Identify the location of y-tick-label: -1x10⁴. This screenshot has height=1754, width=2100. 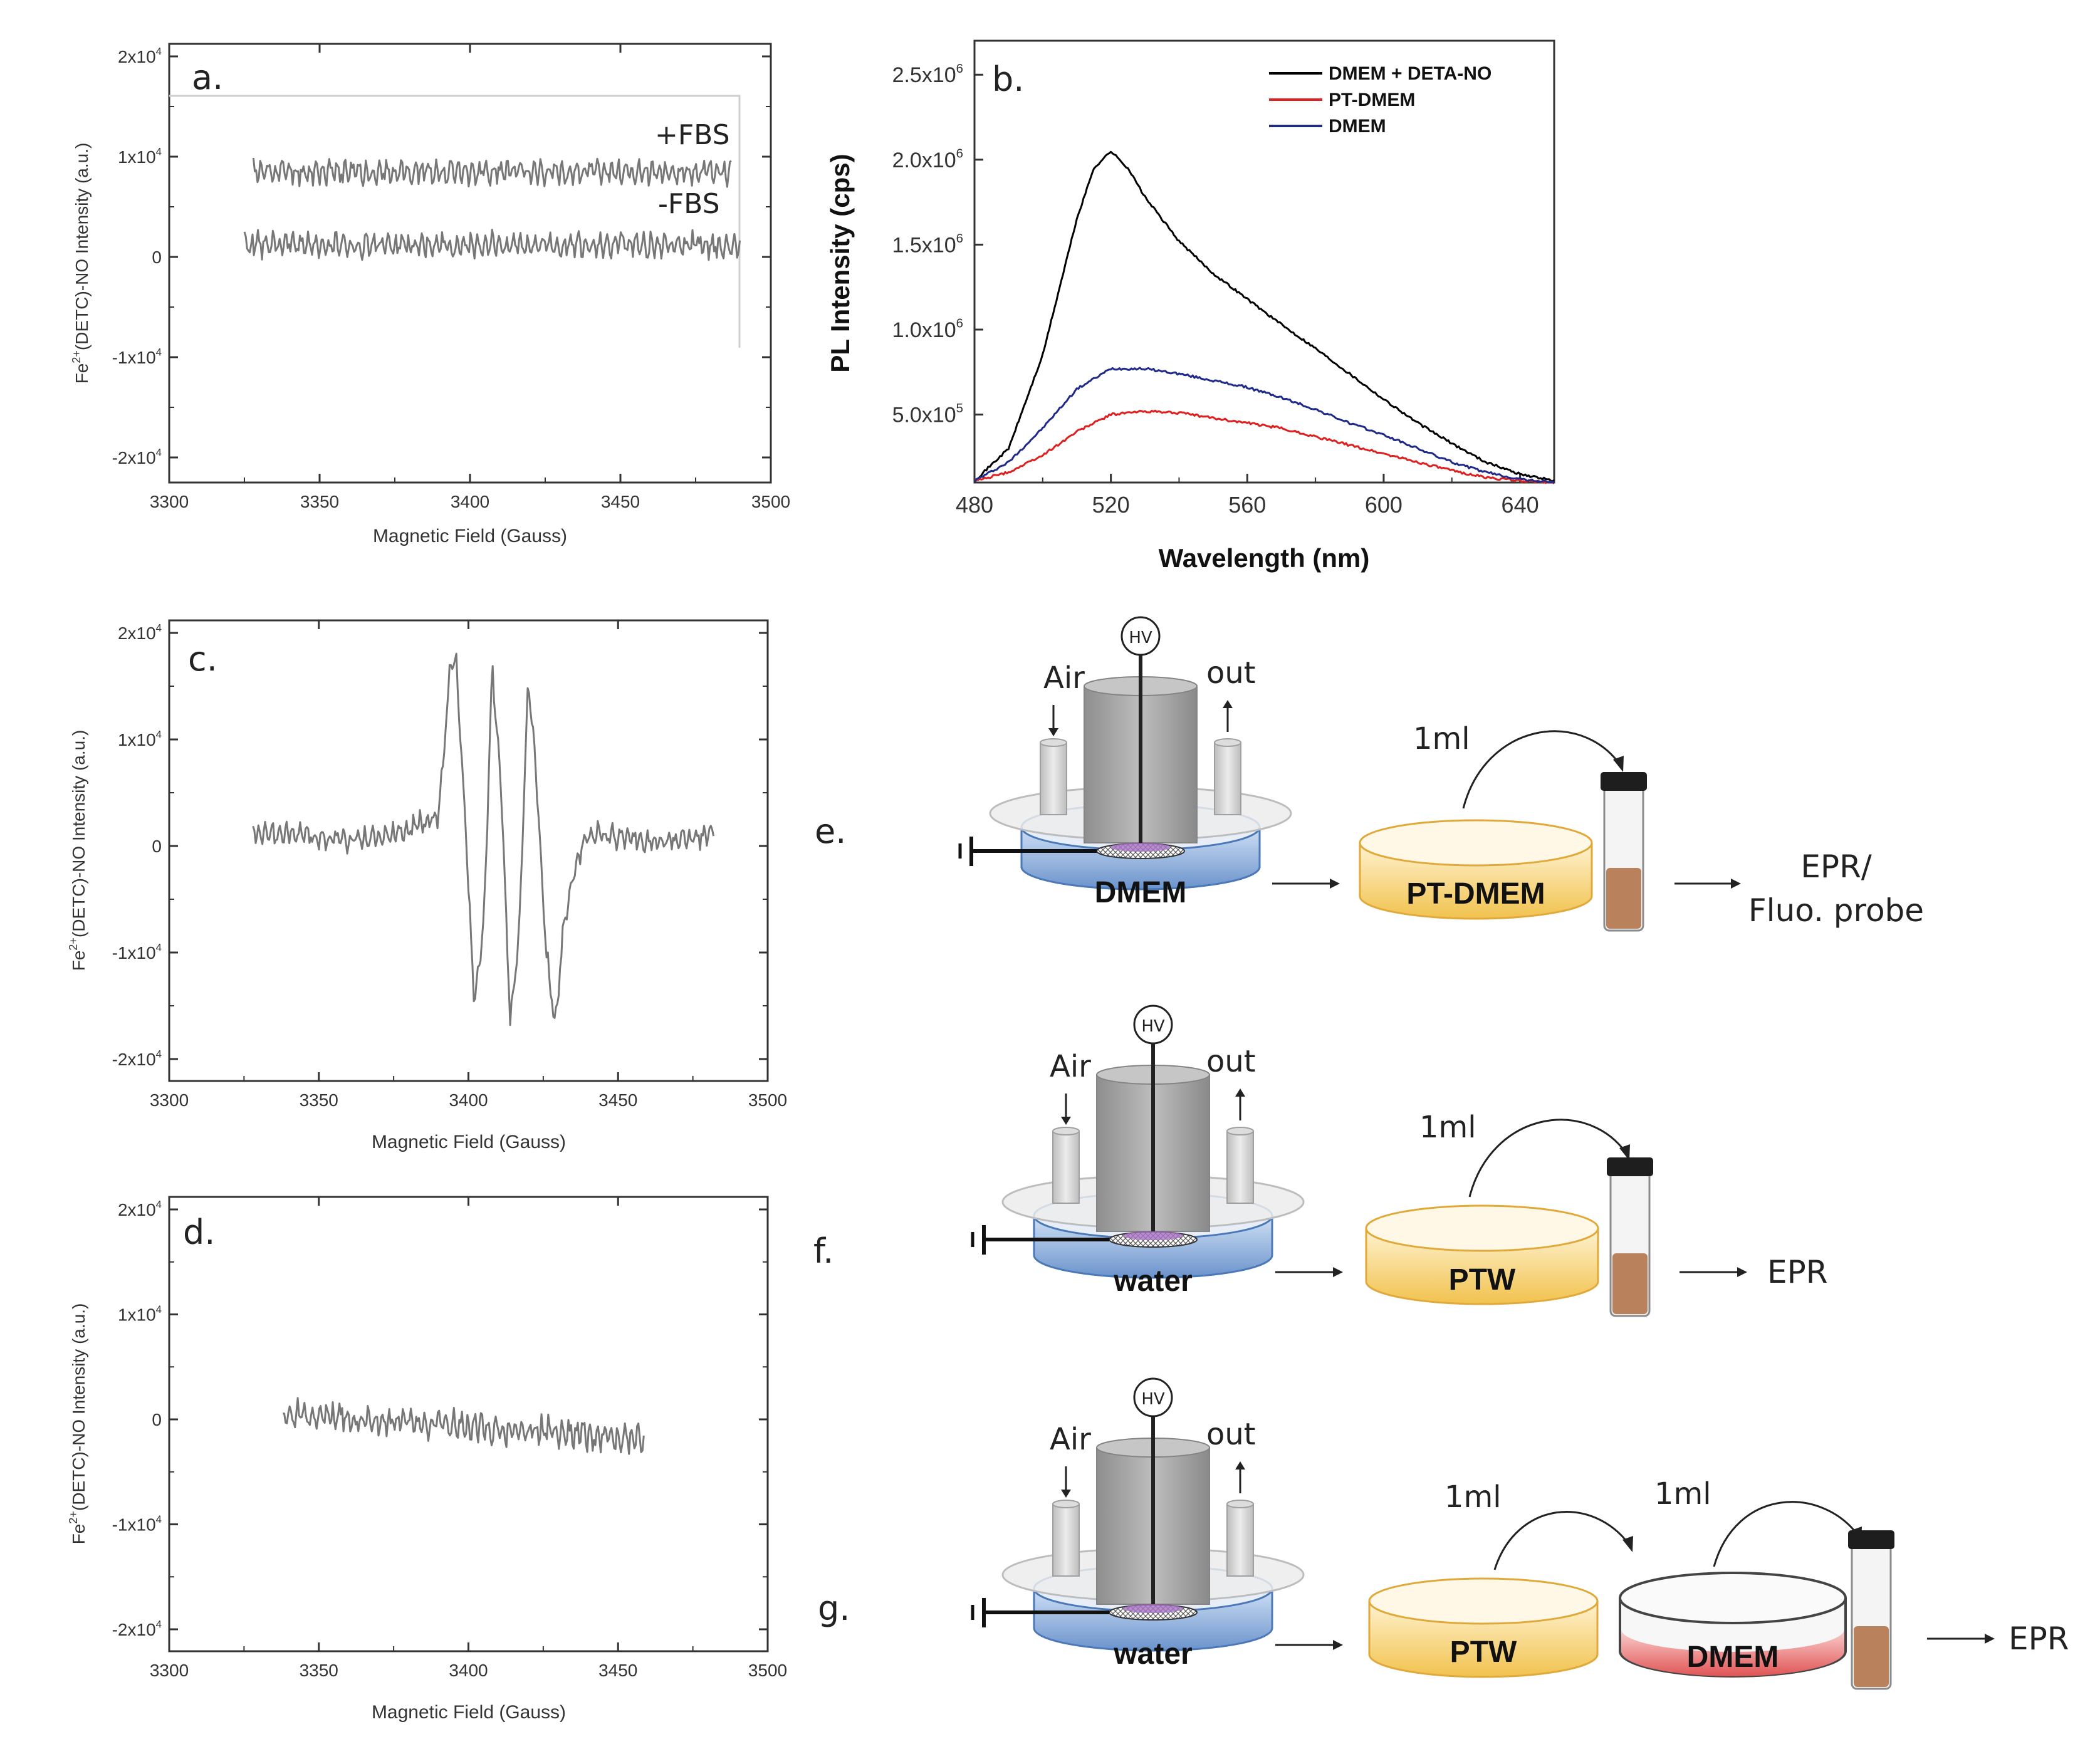
(137, 1524).